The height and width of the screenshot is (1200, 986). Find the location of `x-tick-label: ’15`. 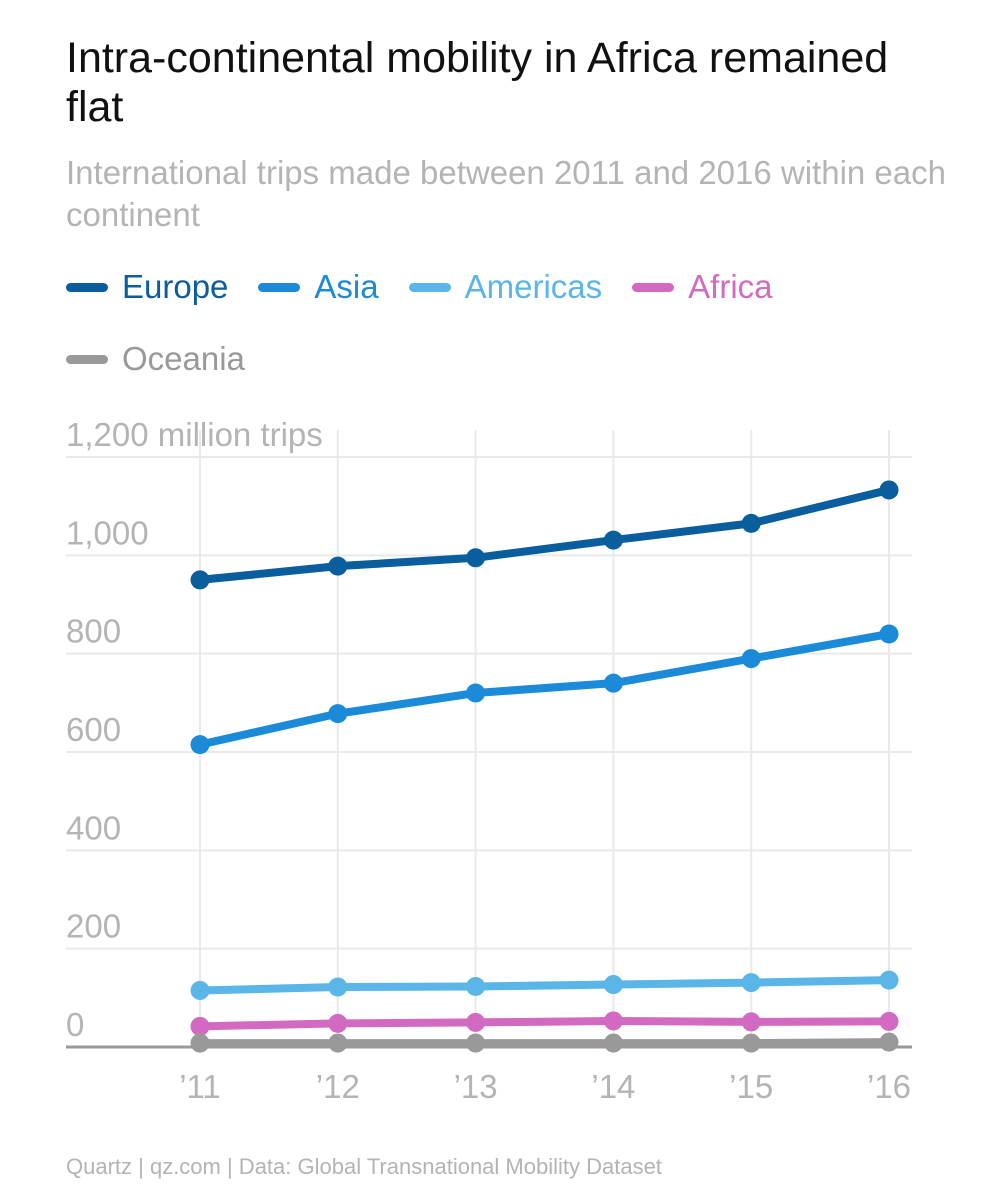

x-tick-label: ’15 is located at coordinates (751, 1086).